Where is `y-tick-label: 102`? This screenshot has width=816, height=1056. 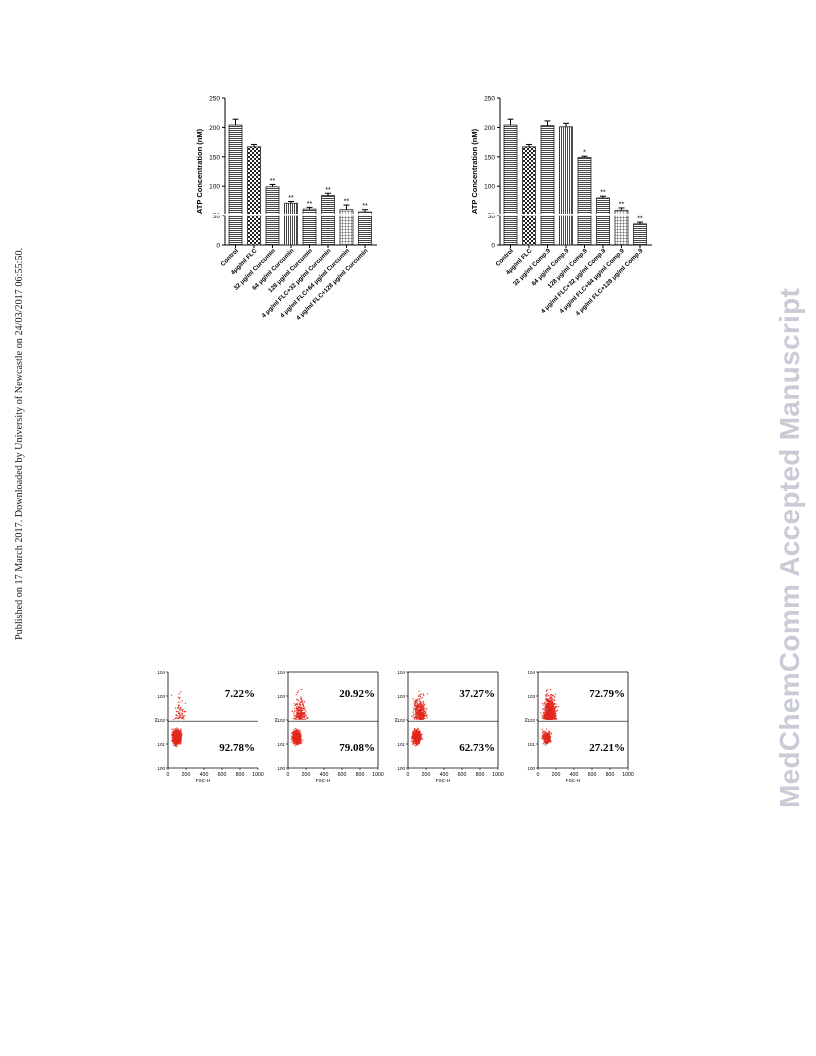
y-tick-label: 102 is located at coordinates (401, 720).